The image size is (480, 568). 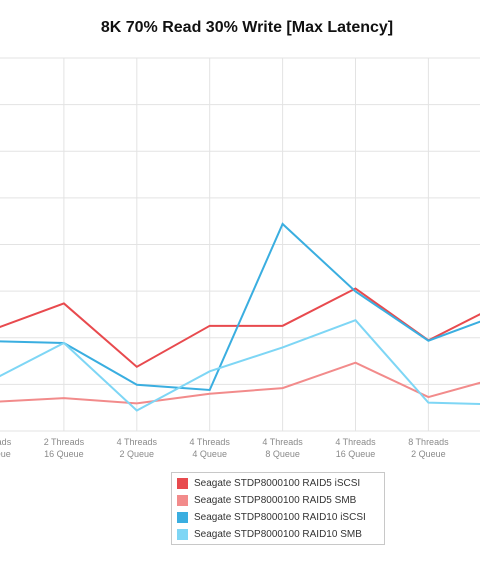 I want to click on legend-label: Seagate STDP8000100 RAID10 SMB, so click(x=278, y=534).